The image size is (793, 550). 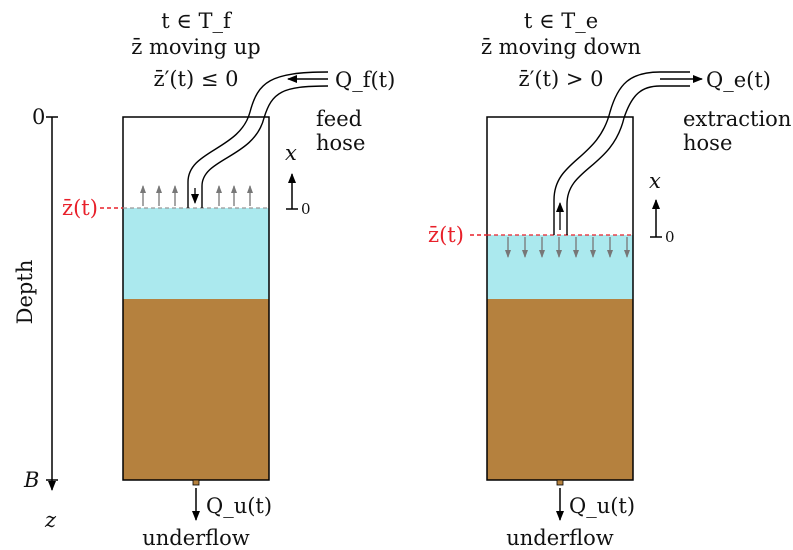 What do you see at coordinates (339, 119) in the screenshot?
I see `feed-hose-name-1: feed` at bounding box center [339, 119].